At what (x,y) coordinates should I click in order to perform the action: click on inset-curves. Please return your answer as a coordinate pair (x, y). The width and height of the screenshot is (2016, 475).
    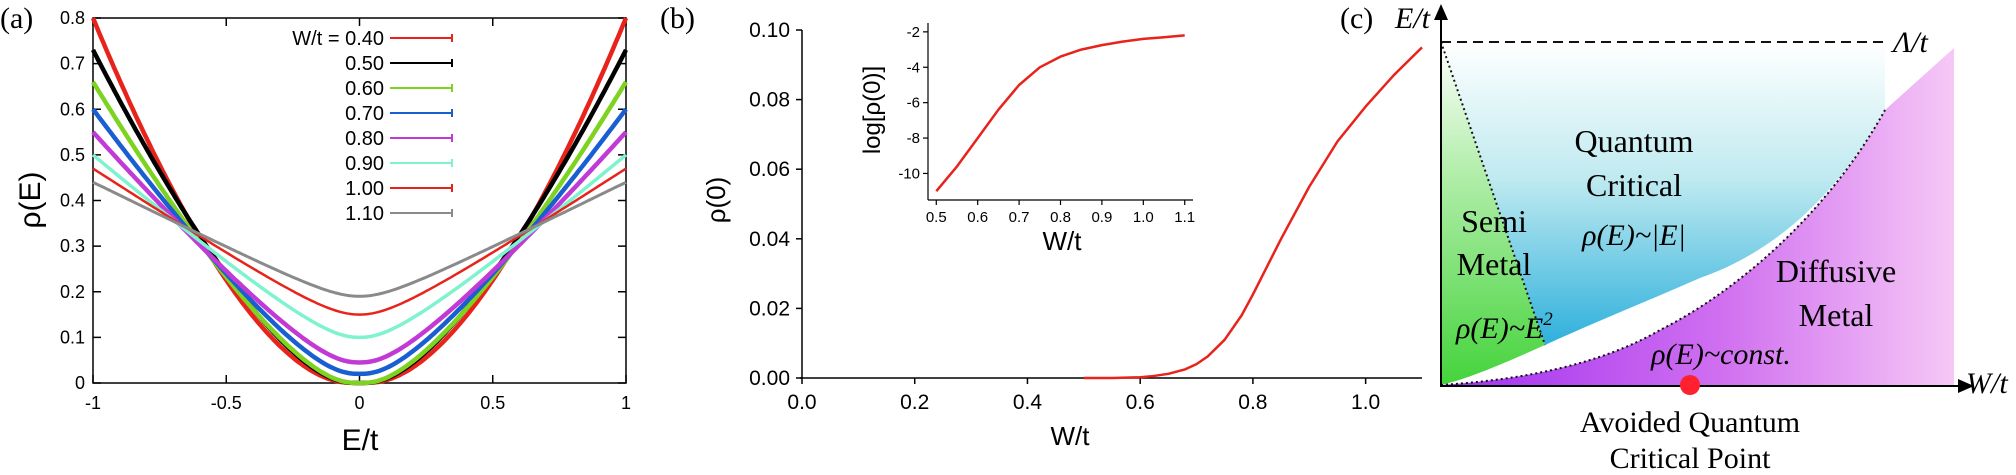
    Looking at the image, I should click on (1060, 113).